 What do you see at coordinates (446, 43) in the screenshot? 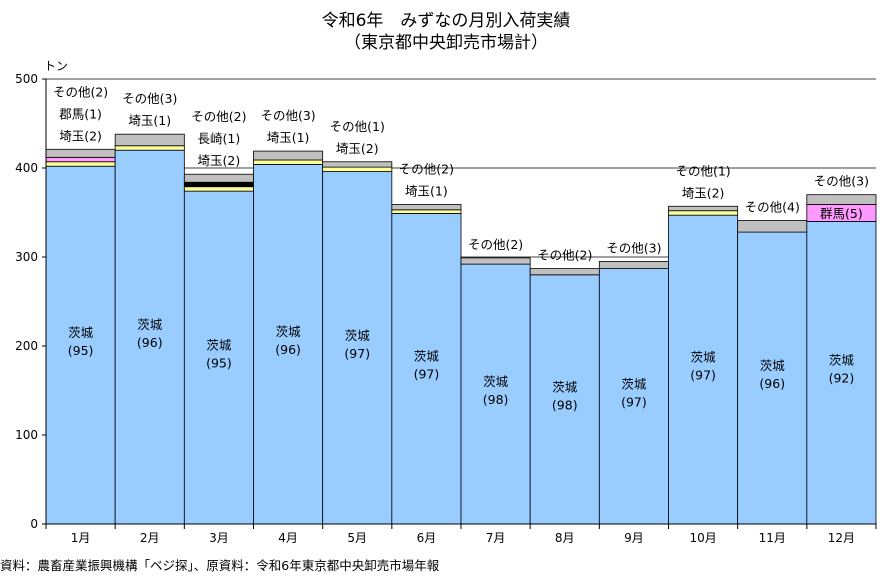
I see `chart-subtitle: （東京都中央卸売市場計）` at bounding box center [446, 43].